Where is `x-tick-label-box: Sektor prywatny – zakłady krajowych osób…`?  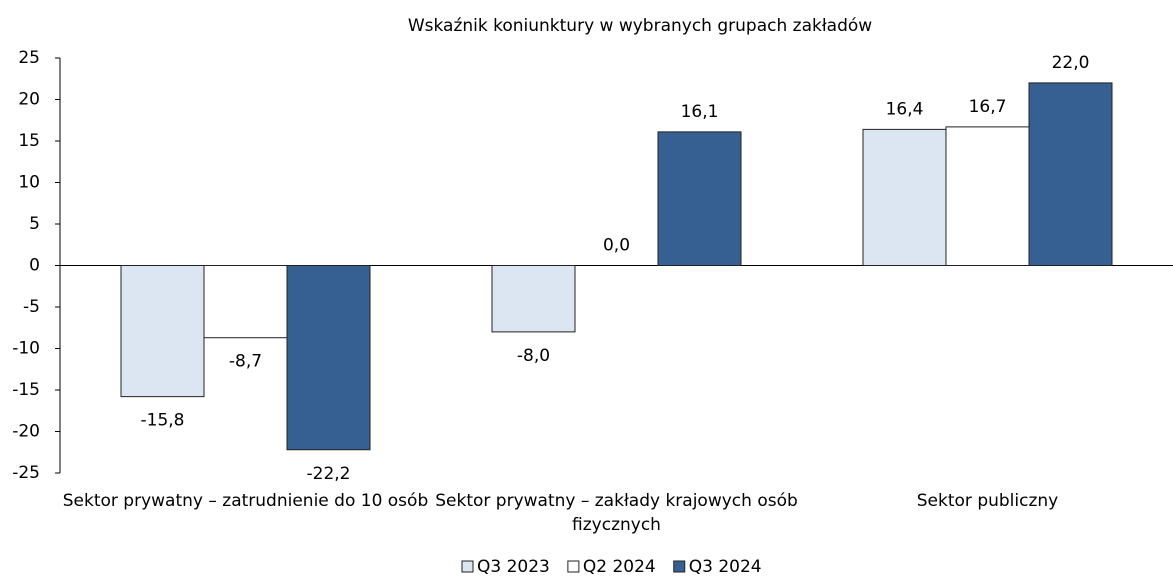
x-tick-label-box: Sektor prywatny – zakłady krajowych osób… is located at coordinates (616, 513).